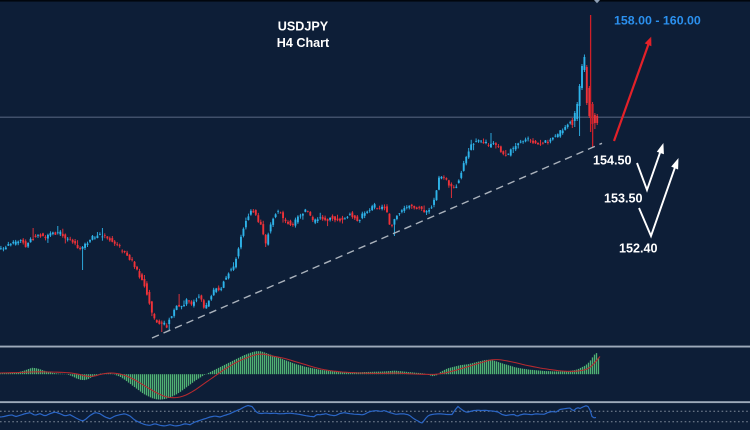 Image resolution: width=750 pixels, height=430 pixels. Describe the element at coordinates (623, 199) in the screenshot. I see `svg-text: 153.50` at that location.